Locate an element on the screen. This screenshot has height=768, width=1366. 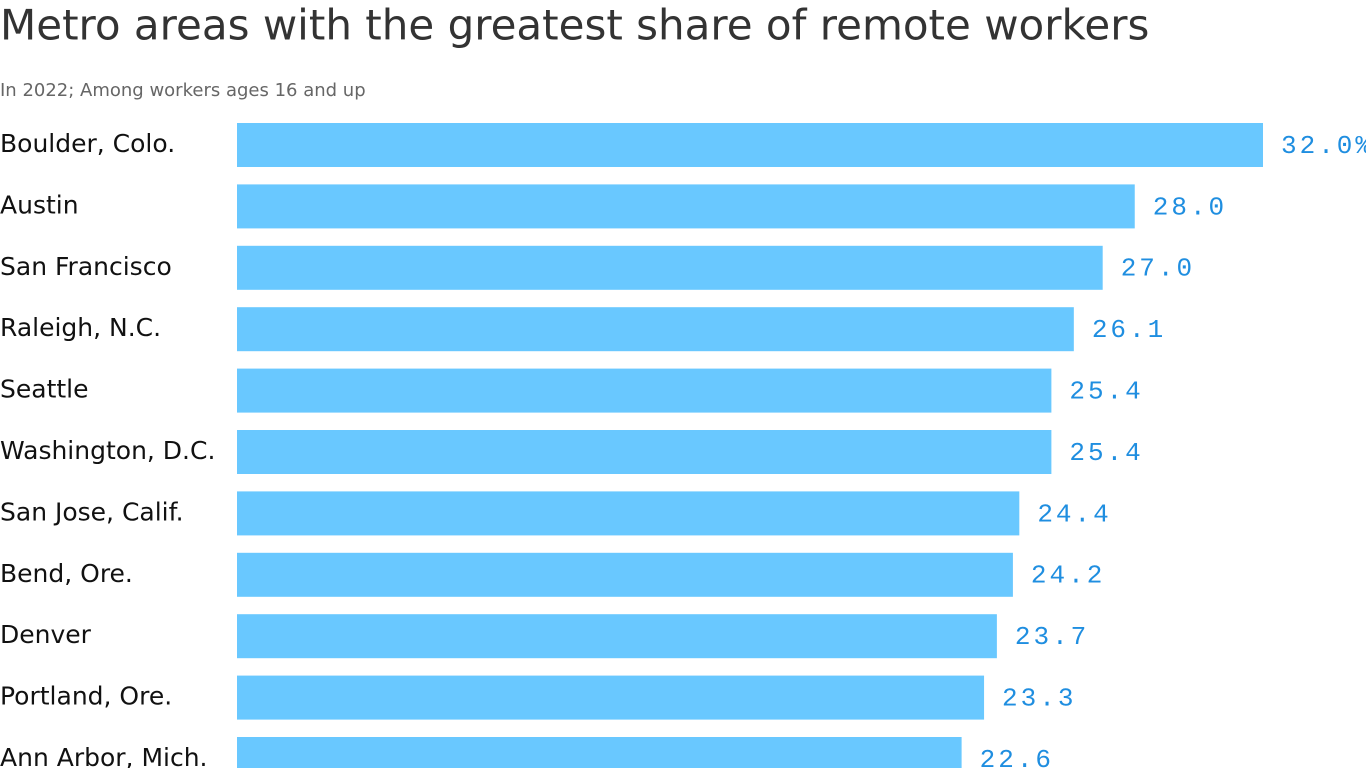
category-label: Washington, D.C. is located at coordinates (107, 450).